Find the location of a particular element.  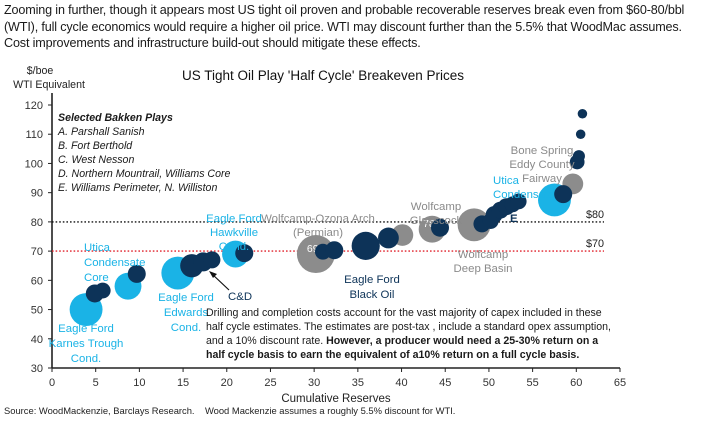

annotation-label: Wolfcamp Deep Basin is located at coordinates (483, 262).